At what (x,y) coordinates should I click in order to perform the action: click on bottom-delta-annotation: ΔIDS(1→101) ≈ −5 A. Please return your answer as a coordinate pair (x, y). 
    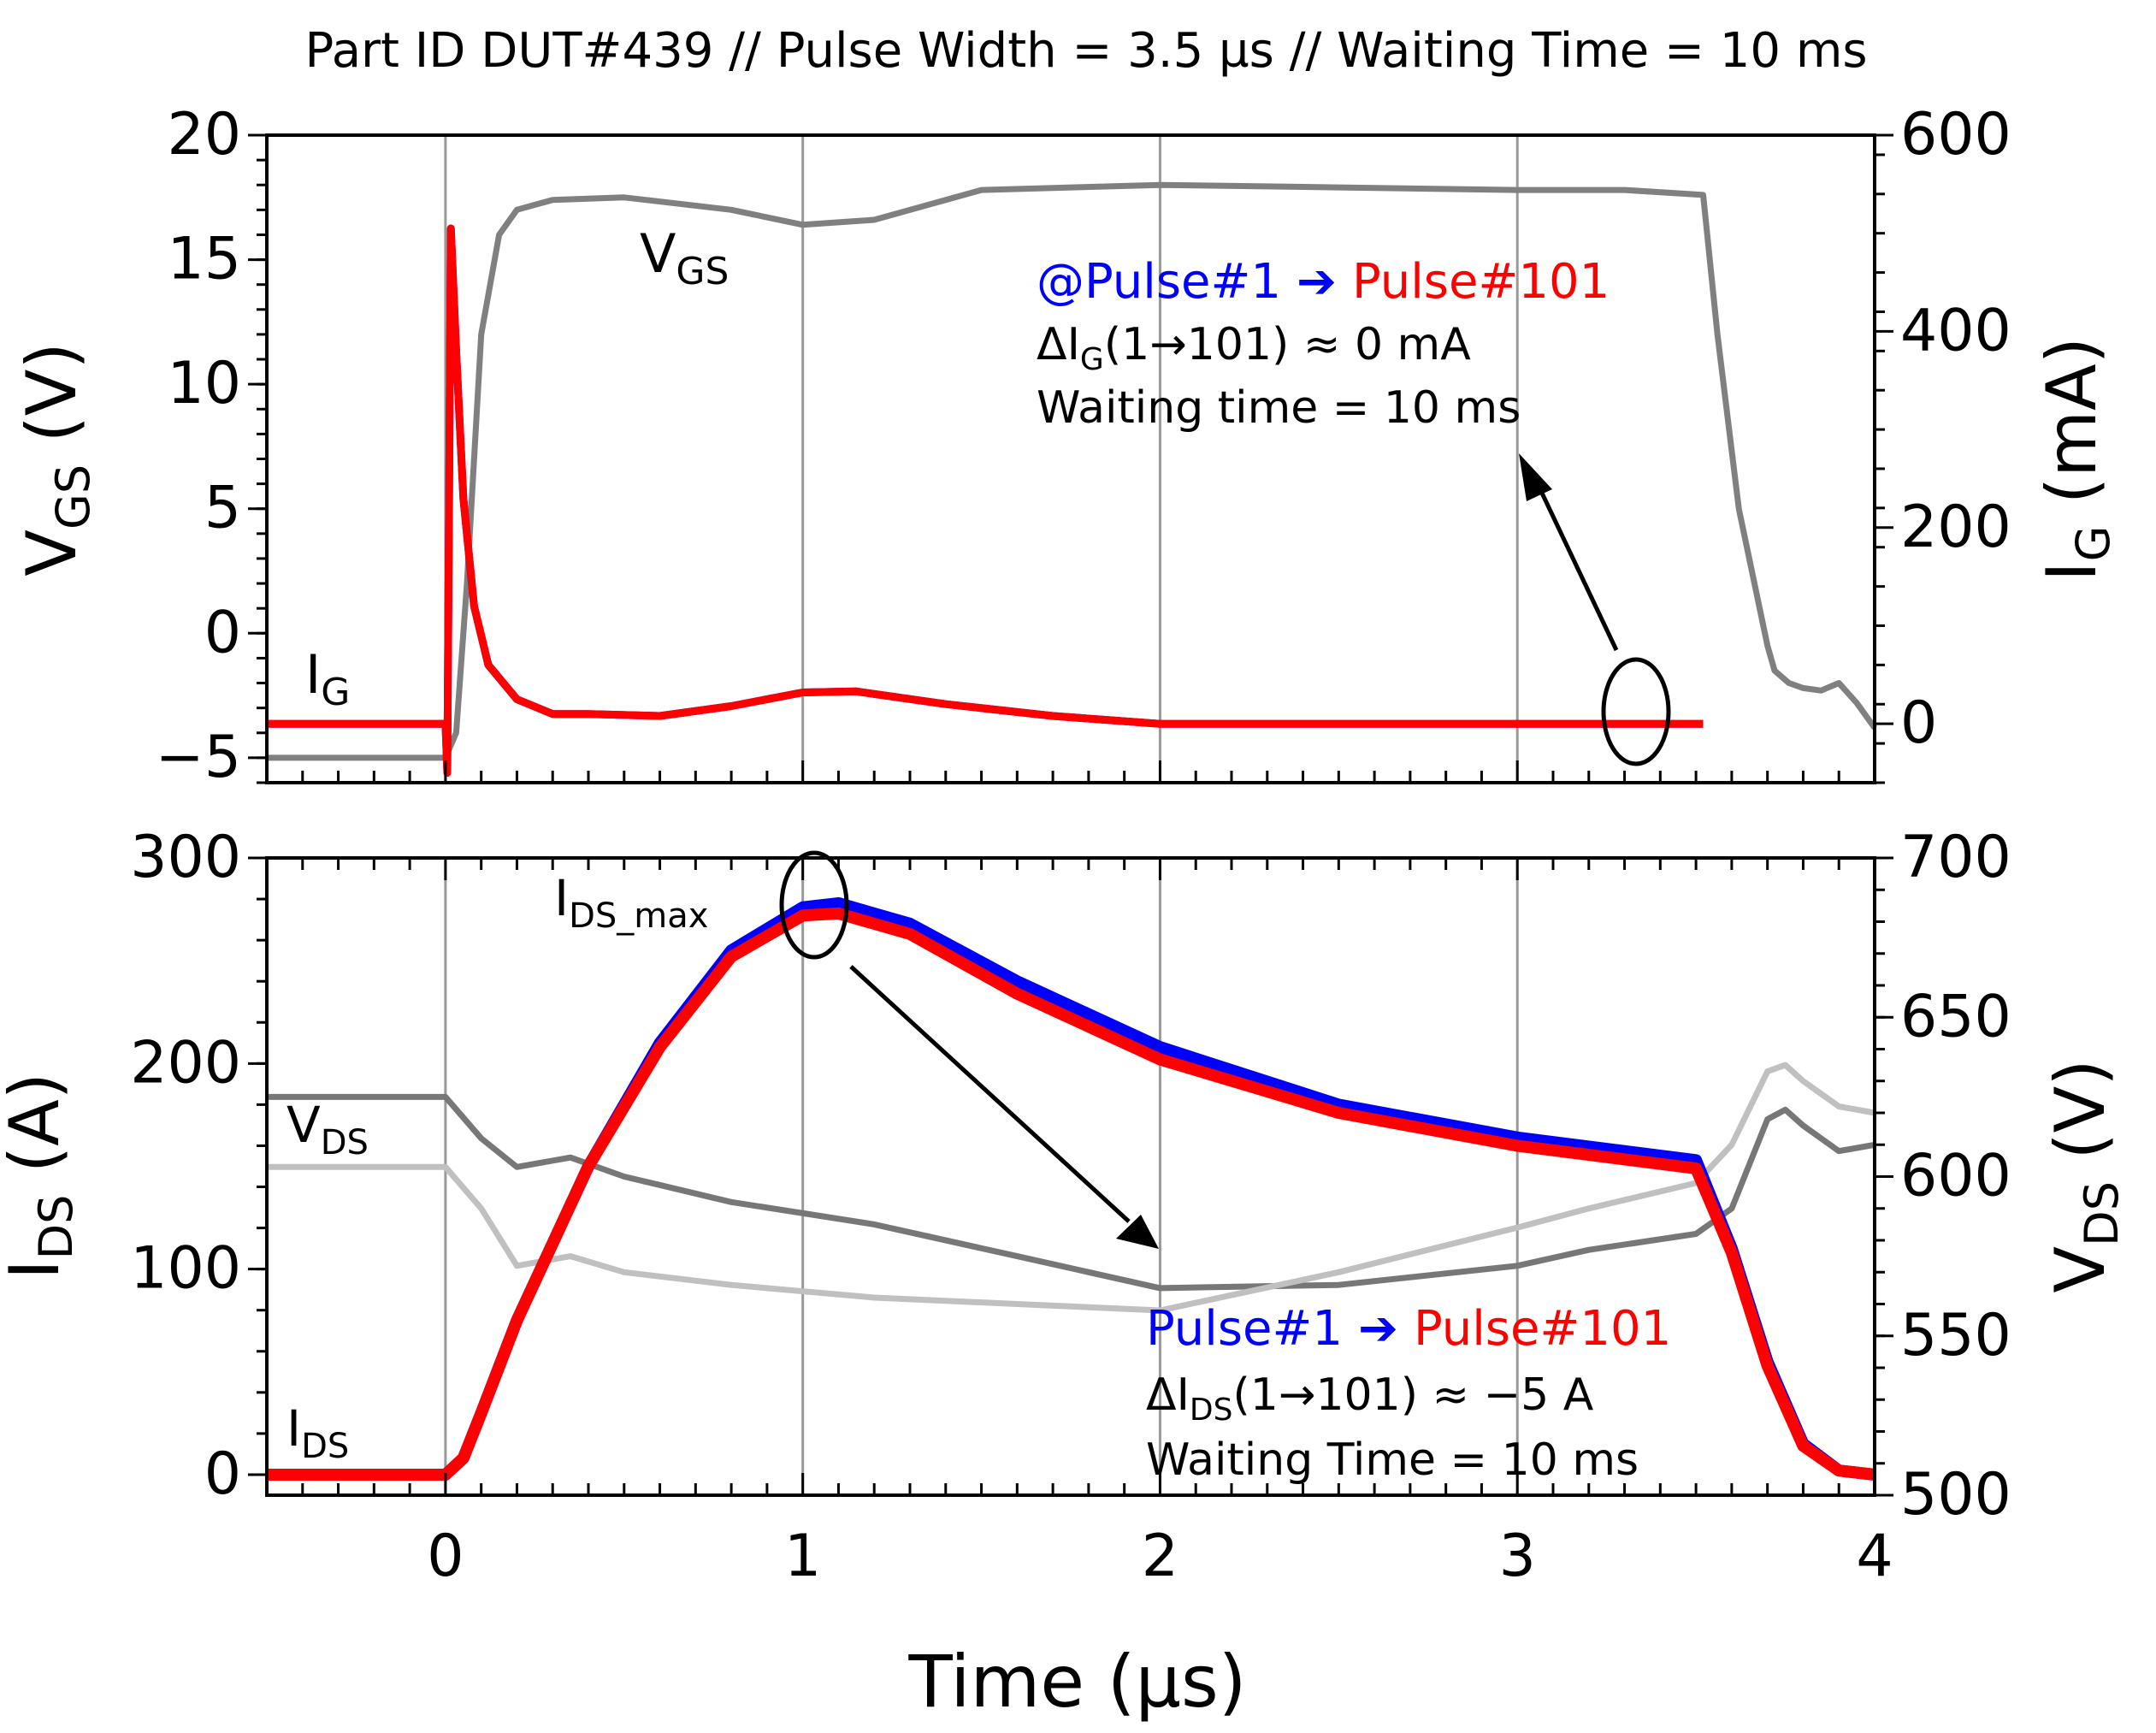
    Looking at the image, I should click on (1370, 1399).